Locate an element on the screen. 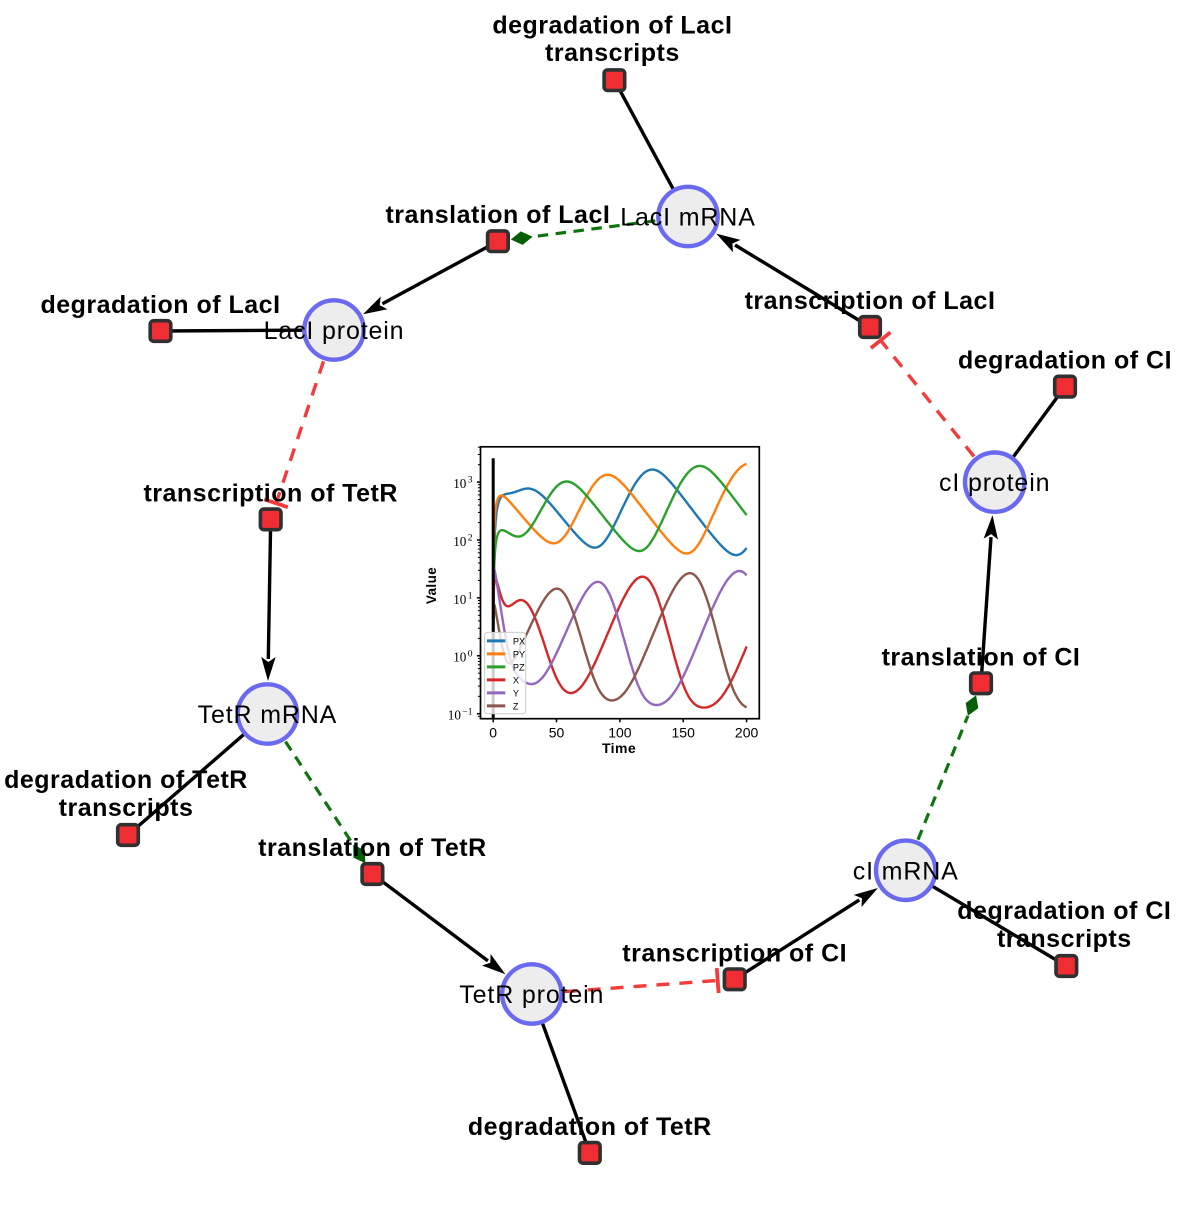 This screenshot has height=1205, width=1189. svg-text: PY is located at coordinates (519, 654).